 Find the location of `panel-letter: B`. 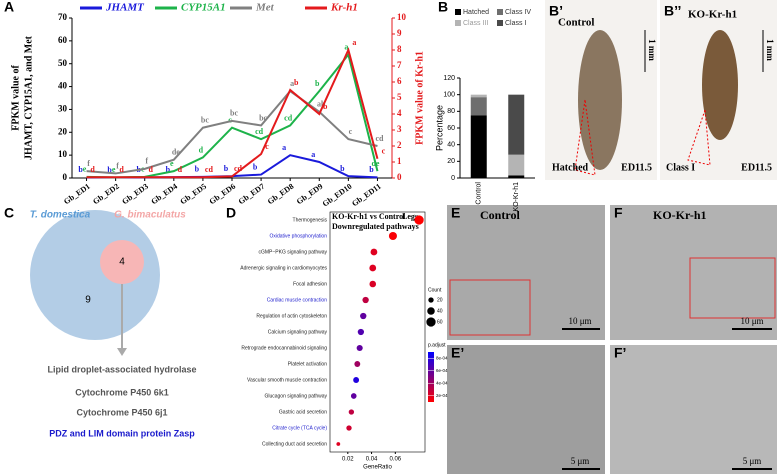

panel-letter: B is located at coordinates (443, 7).